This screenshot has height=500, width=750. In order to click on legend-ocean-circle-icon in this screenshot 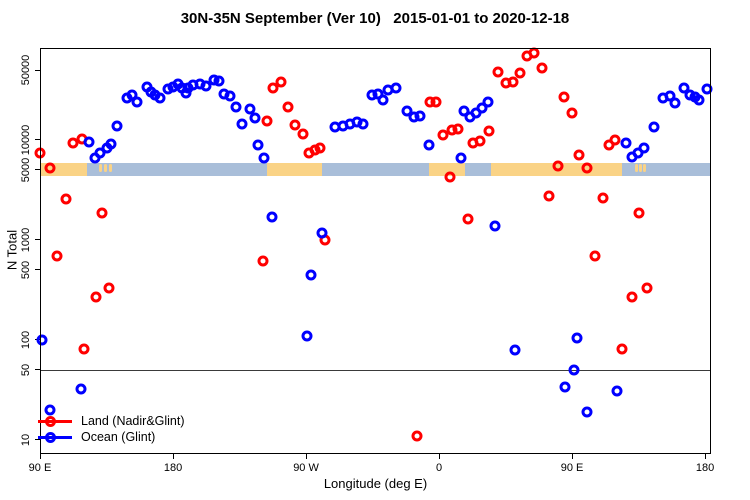, I will do `click(50, 437)`.